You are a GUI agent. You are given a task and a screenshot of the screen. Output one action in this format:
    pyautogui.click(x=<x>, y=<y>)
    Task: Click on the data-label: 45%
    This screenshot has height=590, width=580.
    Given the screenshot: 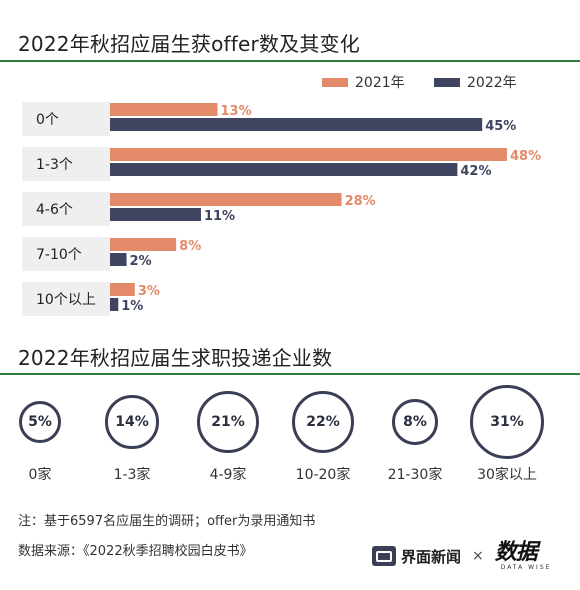 What is the action you would take?
    pyautogui.click(x=500, y=126)
    